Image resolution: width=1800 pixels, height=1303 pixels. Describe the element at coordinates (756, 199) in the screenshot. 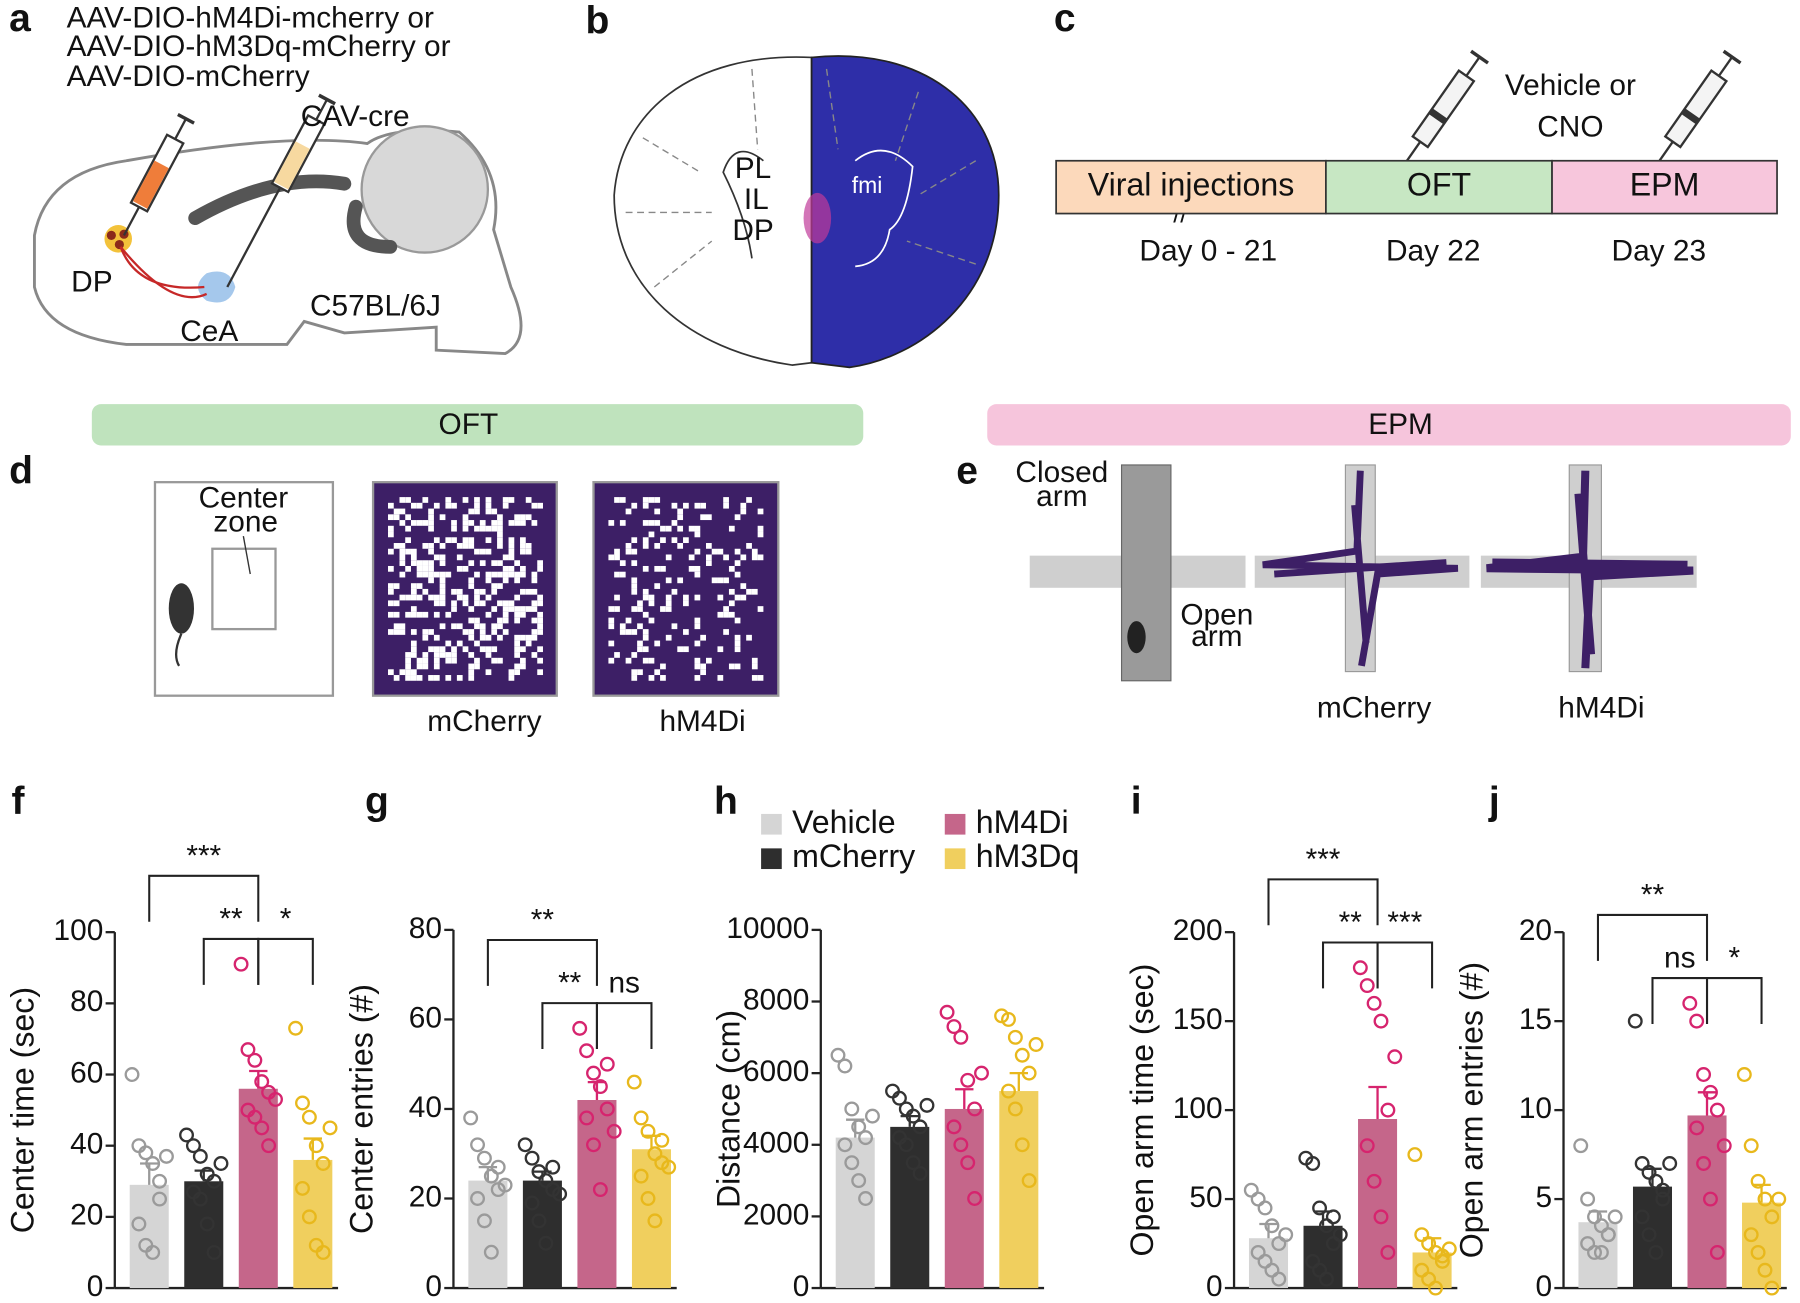

I see `region-label: IL` at that location.